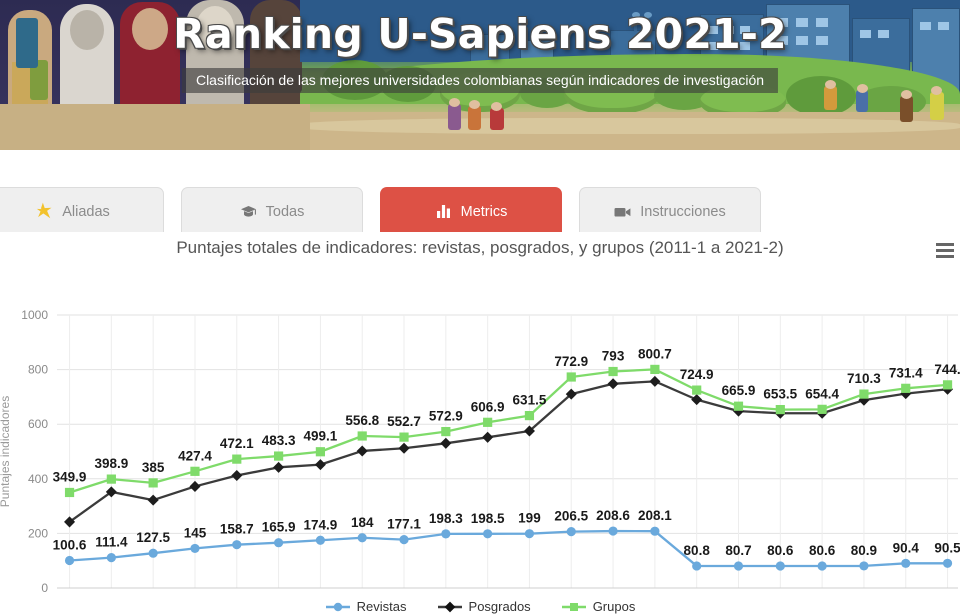 The width and height of the screenshot is (960, 616). What do you see at coordinates (488, 406) in the screenshot?
I see `svg-text: 606.9` at bounding box center [488, 406].